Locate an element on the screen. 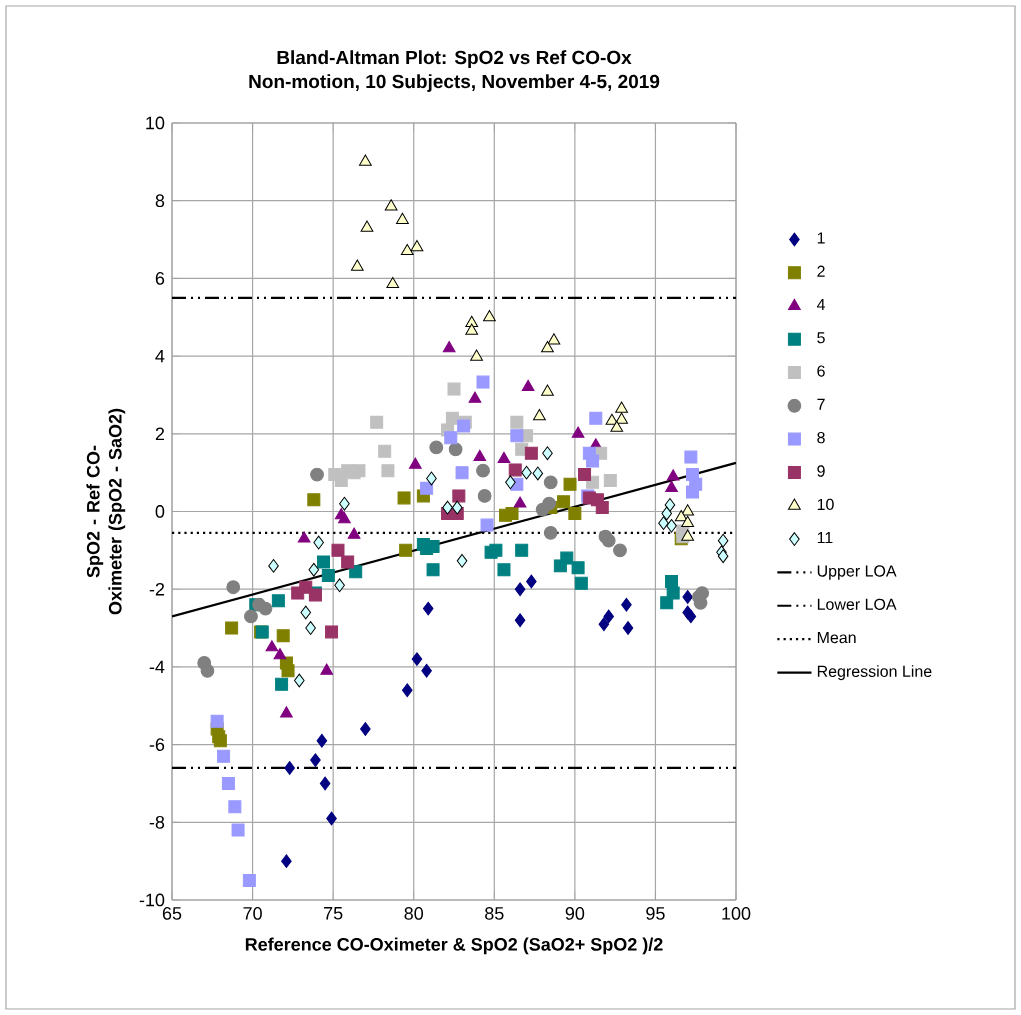 The image size is (1021, 1015). x-tick-label: 100 is located at coordinates (736, 913).